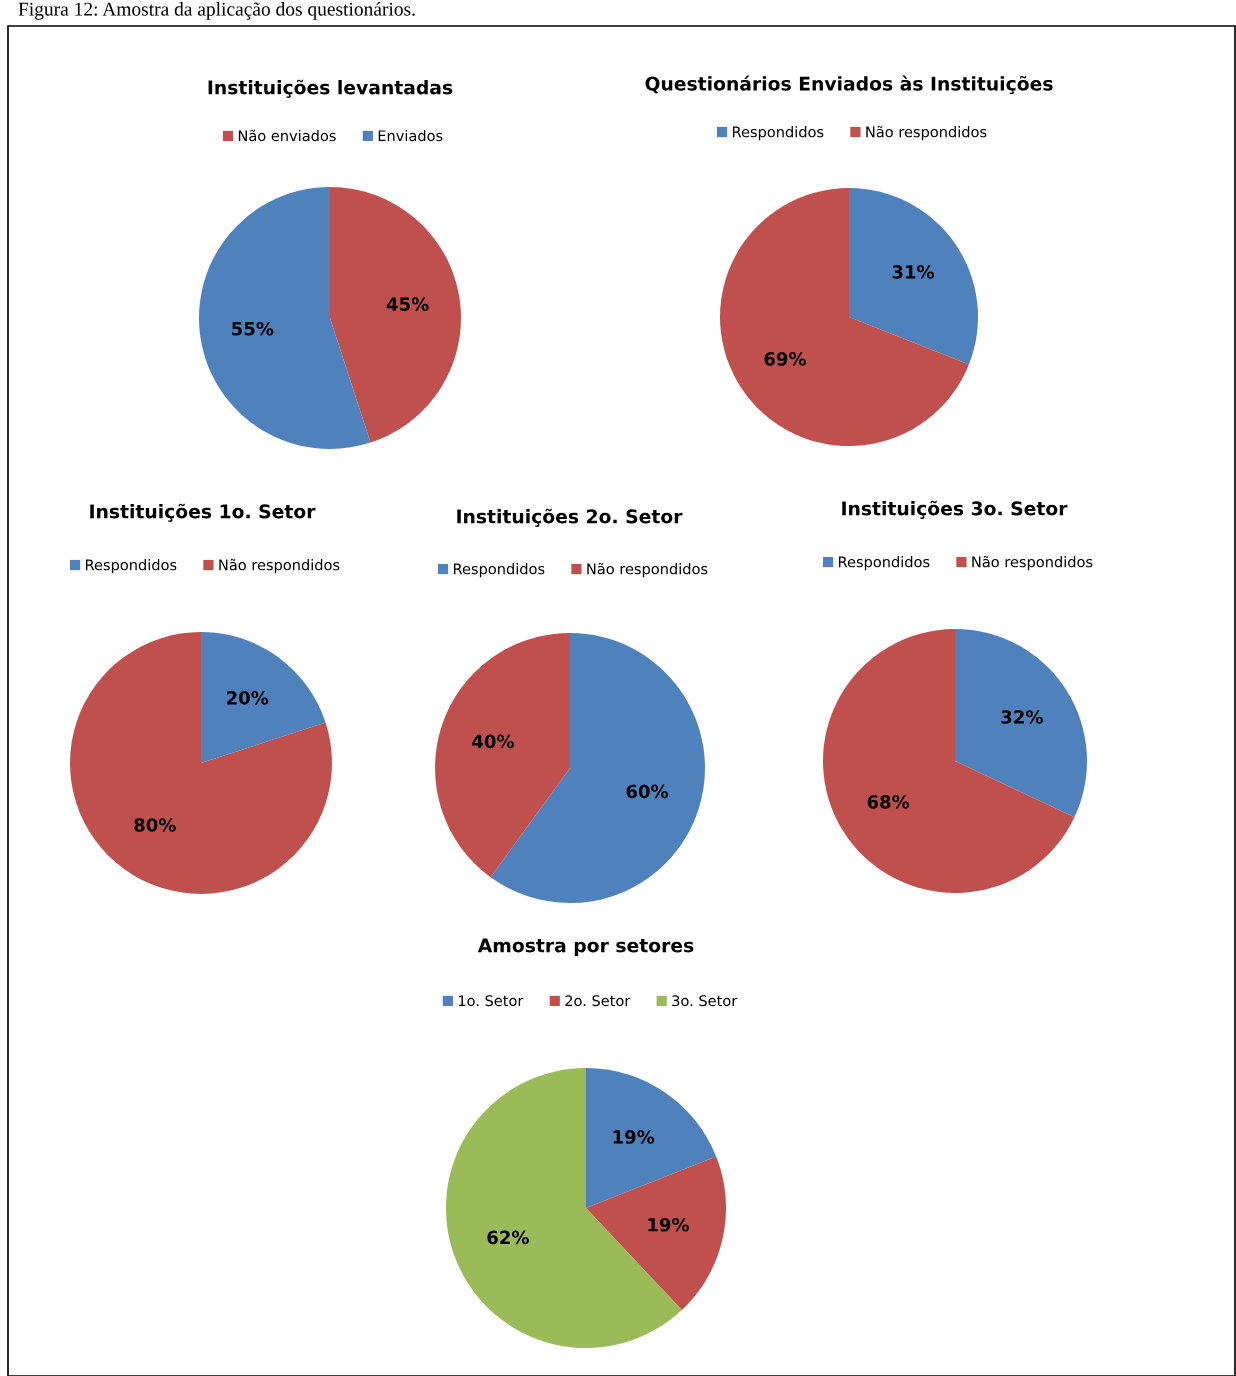  Describe the element at coordinates (493, 741) in the screenshot. I see `data-label: 40%` at that location.